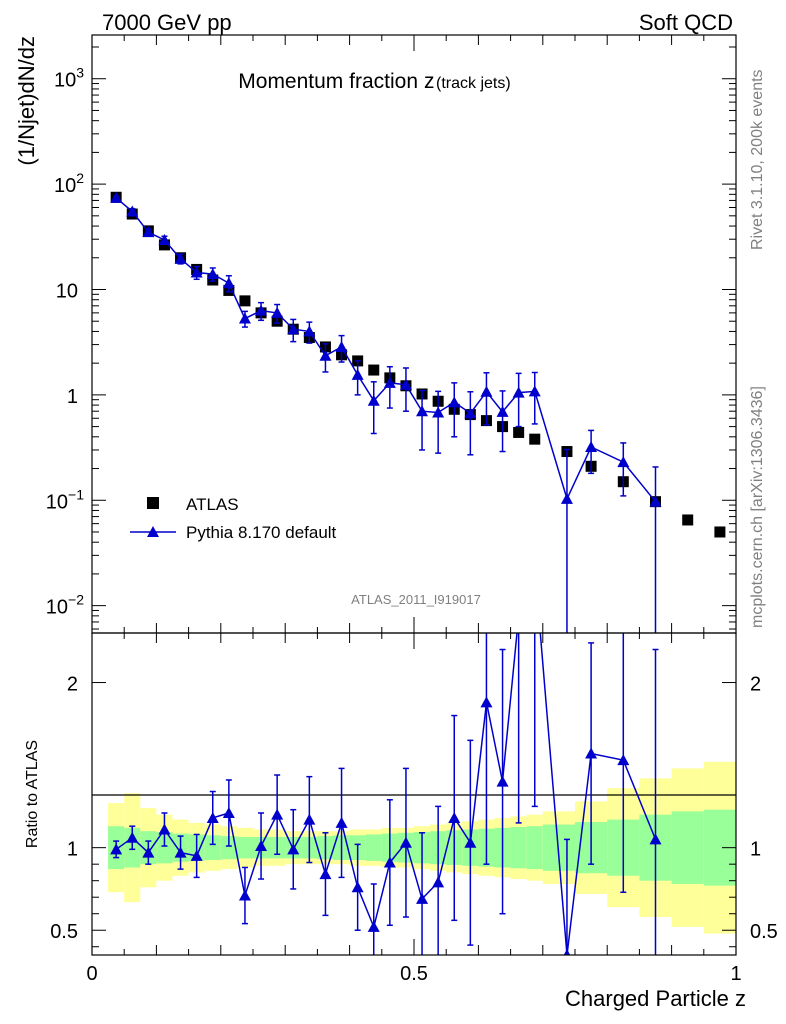 This screenshot has width=786, height=1024. Describe the element at coordinates (233, 518) in the screenshot. I see `legend: ATLAS Pythia 8.170 default` at that location.